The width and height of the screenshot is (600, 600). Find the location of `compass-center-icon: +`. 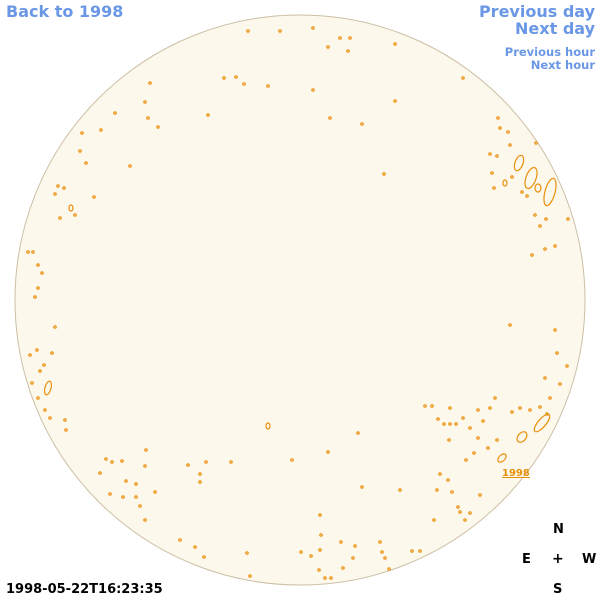

compass-center-icon: + is located at coordinates (558, 559).